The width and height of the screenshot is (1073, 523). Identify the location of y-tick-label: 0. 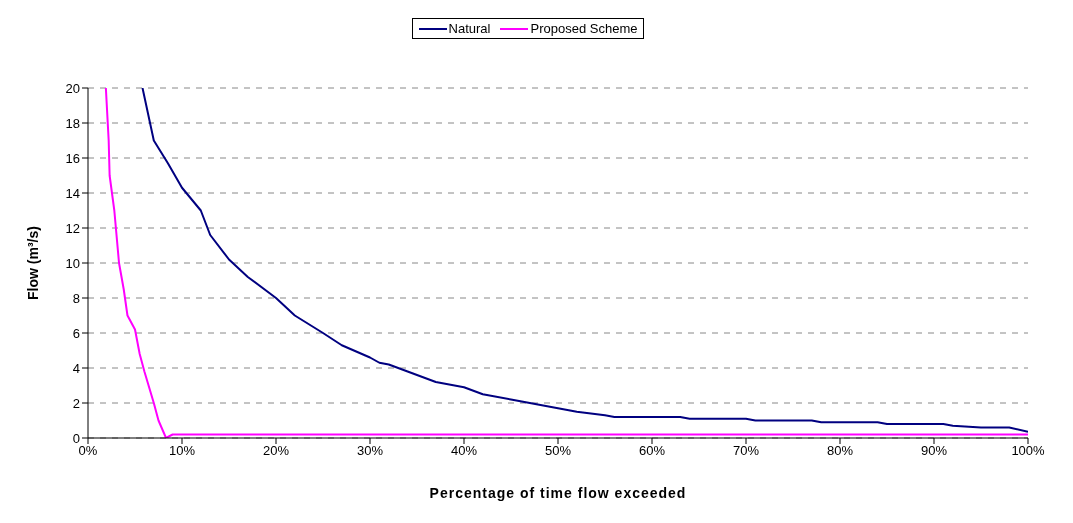
(76, 438).